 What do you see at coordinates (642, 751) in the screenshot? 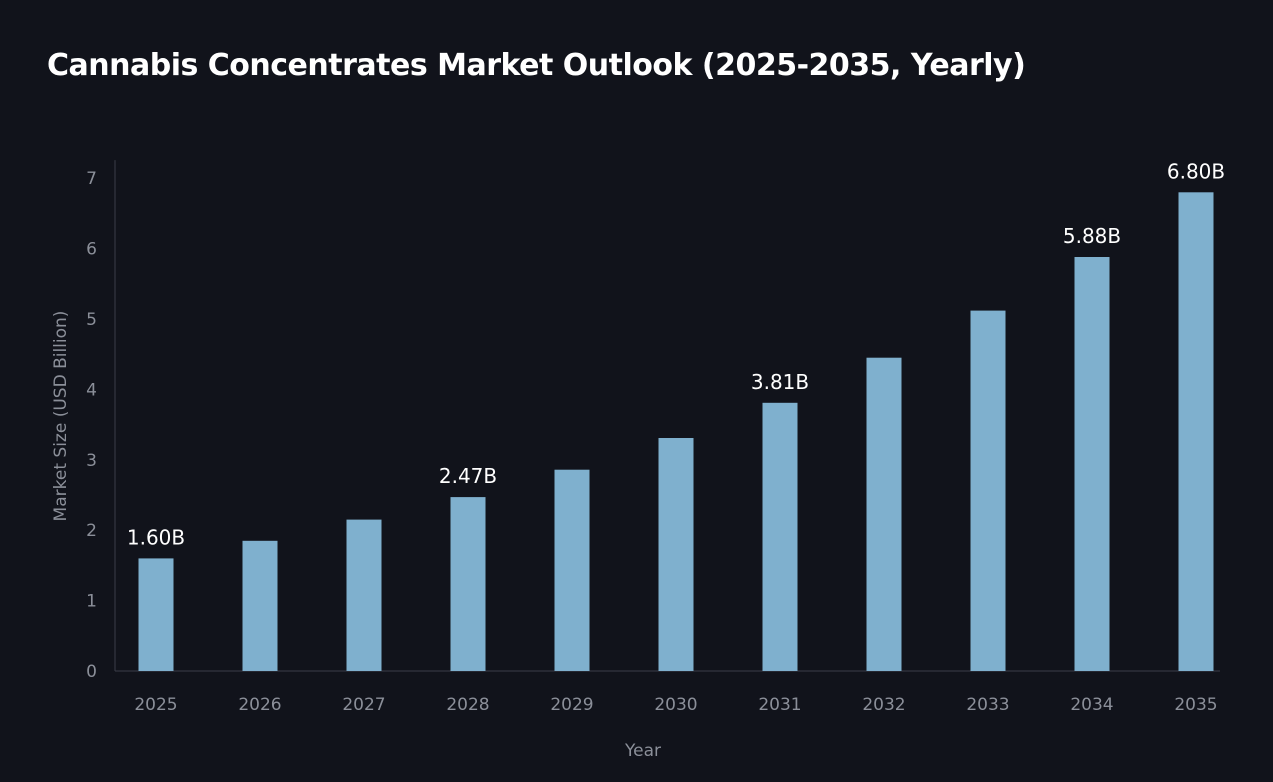
I see `x-axis-label: Year` at bounding box center [642, 751].